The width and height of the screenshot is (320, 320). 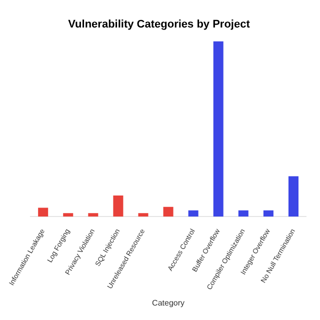 What do you see at coordinates (159, 24) in the screenshot?
I see `chart-title: Vulnerability Categories by Project` at bounding box center [159, 24].